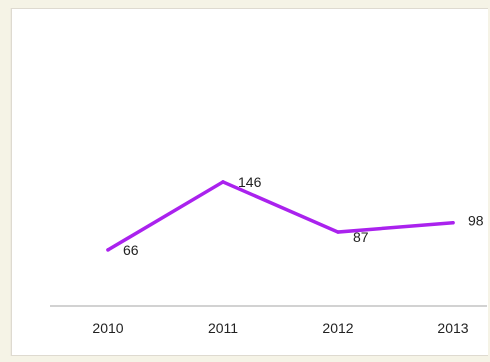 Image resolution: width=490 pixels, height=362 pixels. Describe the element at coordinates (476, 221) in the screenshot. I see `data-label: 98` at that location.